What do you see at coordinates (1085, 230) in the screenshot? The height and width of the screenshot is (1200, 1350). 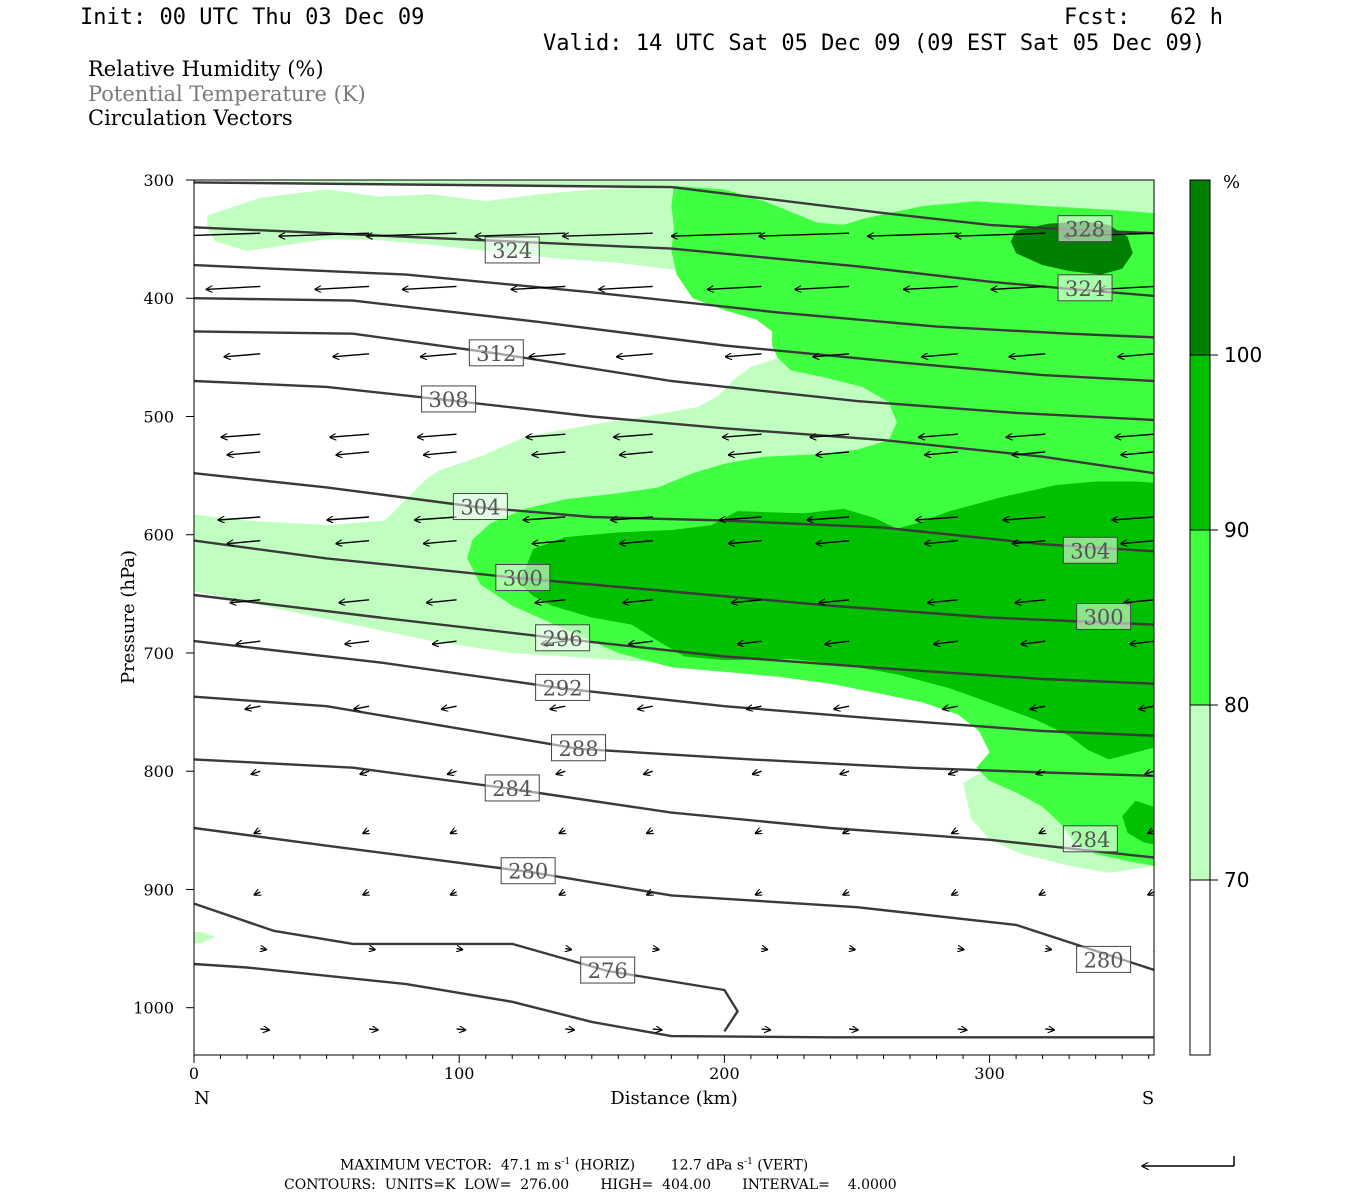 I see `theta-label-328: 328` at bounding box center [1085, 230].